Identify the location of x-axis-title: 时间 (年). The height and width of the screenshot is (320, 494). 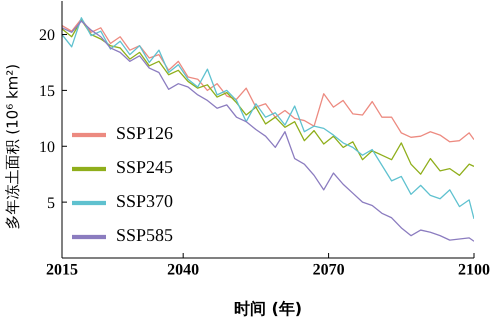
(268, 308).